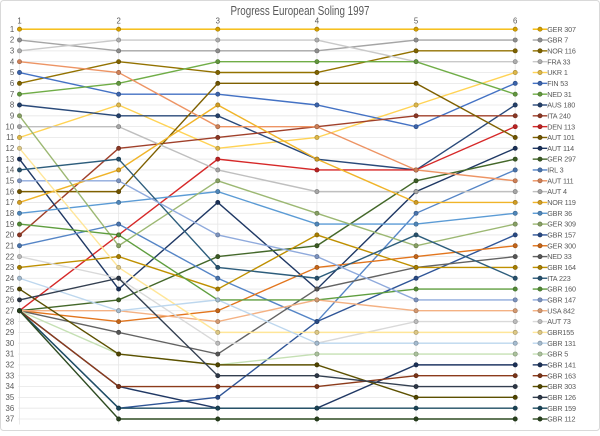 Image resolution: width=600 pixels, height=436 pixels. I want to click on svg-text: 15, so click(10, 180).